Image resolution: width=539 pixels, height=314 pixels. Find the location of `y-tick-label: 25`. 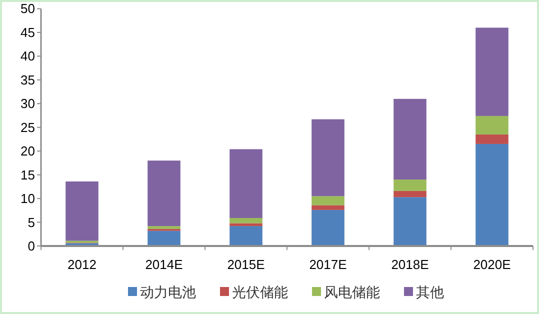

y-tick-label: 25 is located at coordinates (27, 127).